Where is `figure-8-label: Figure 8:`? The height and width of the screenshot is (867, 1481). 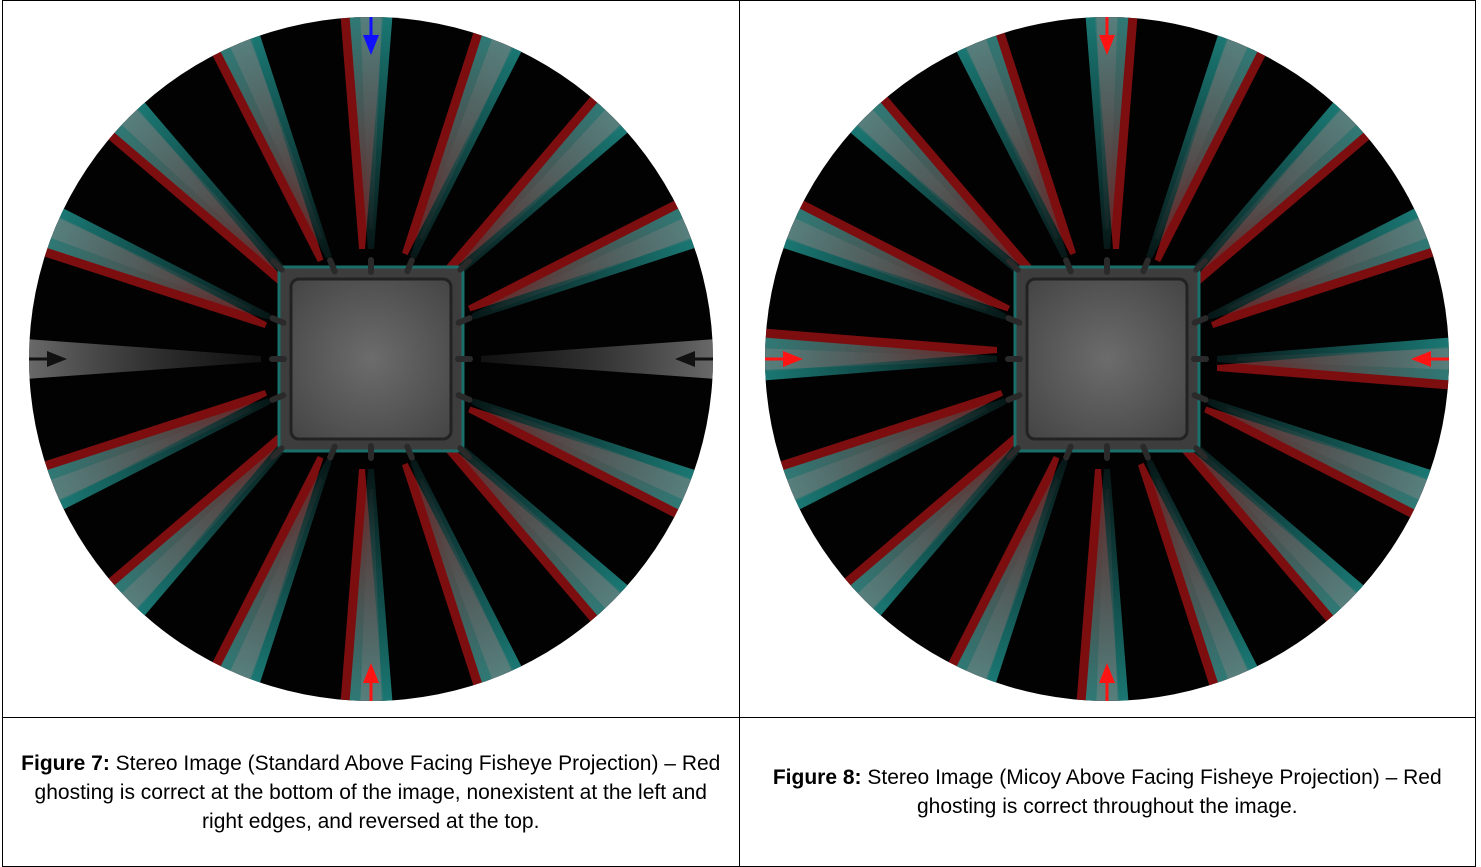 figure-8-label: Figure 8: is located at coordinates (817, 777).